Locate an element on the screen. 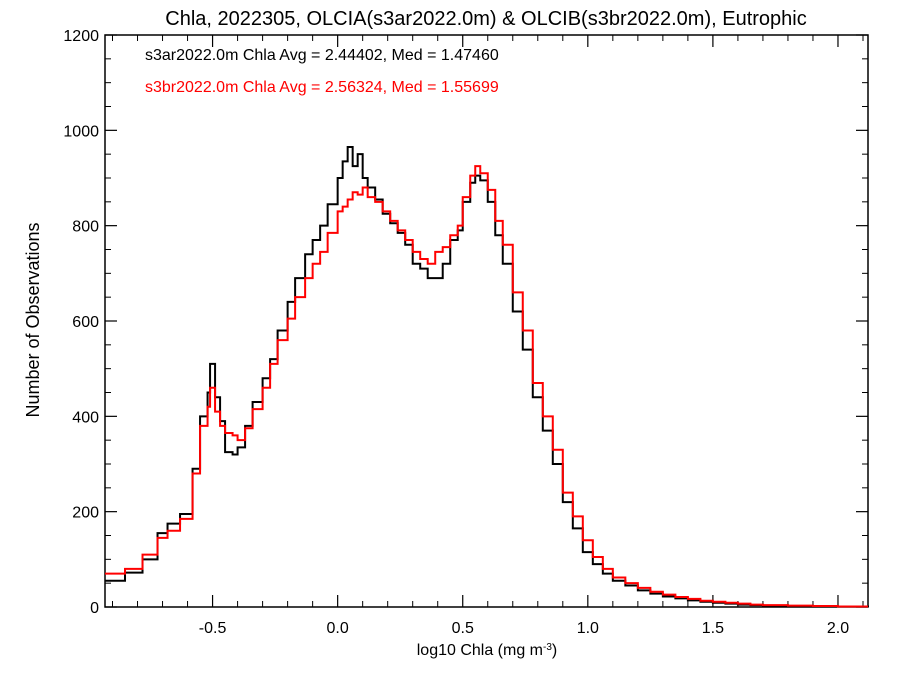 The image size is (900, 680). y-tick-label: 200 is located at coordinates (85, 513).